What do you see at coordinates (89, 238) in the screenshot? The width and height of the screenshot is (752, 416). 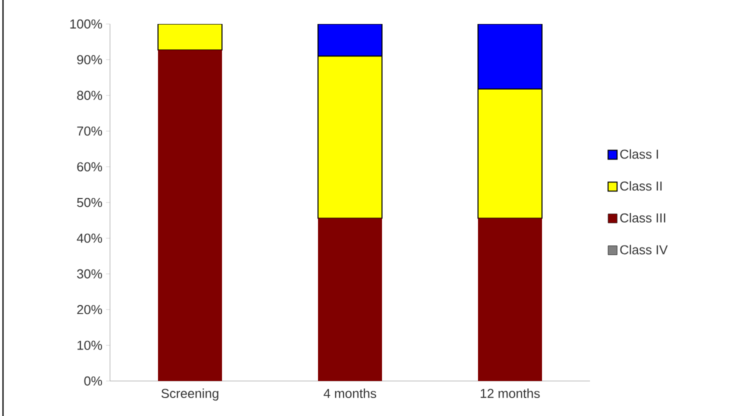 I see `y-tick-label: 40%` at bounding box center [89, 238].